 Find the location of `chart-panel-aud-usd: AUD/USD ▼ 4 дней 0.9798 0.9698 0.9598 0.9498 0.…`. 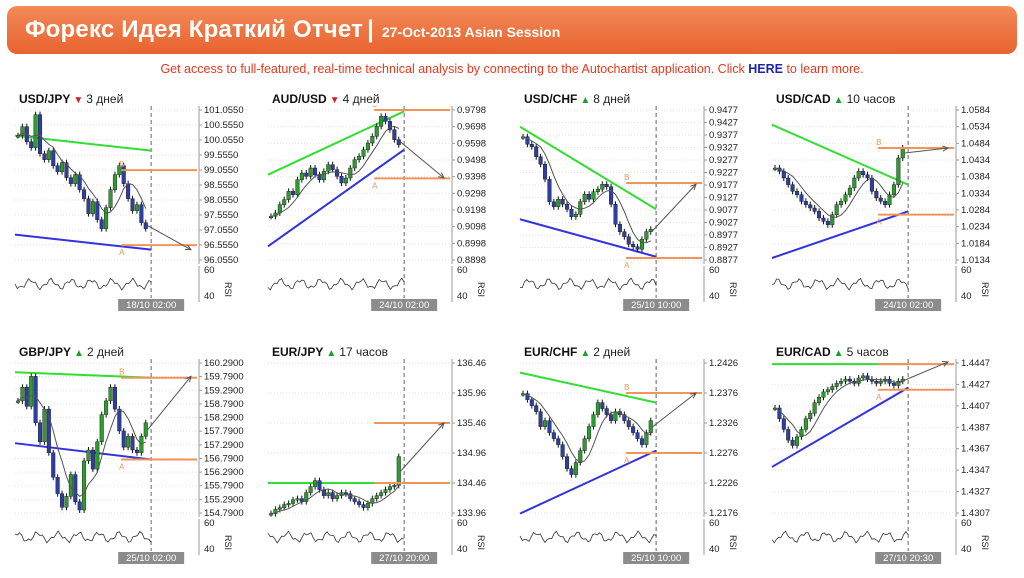

chart-panel-aud-usd: AUD/USD ▼ 4 дней 0.9798 0.9698 0.9598 0.9498 0.… is located at coordinates (380, 203).